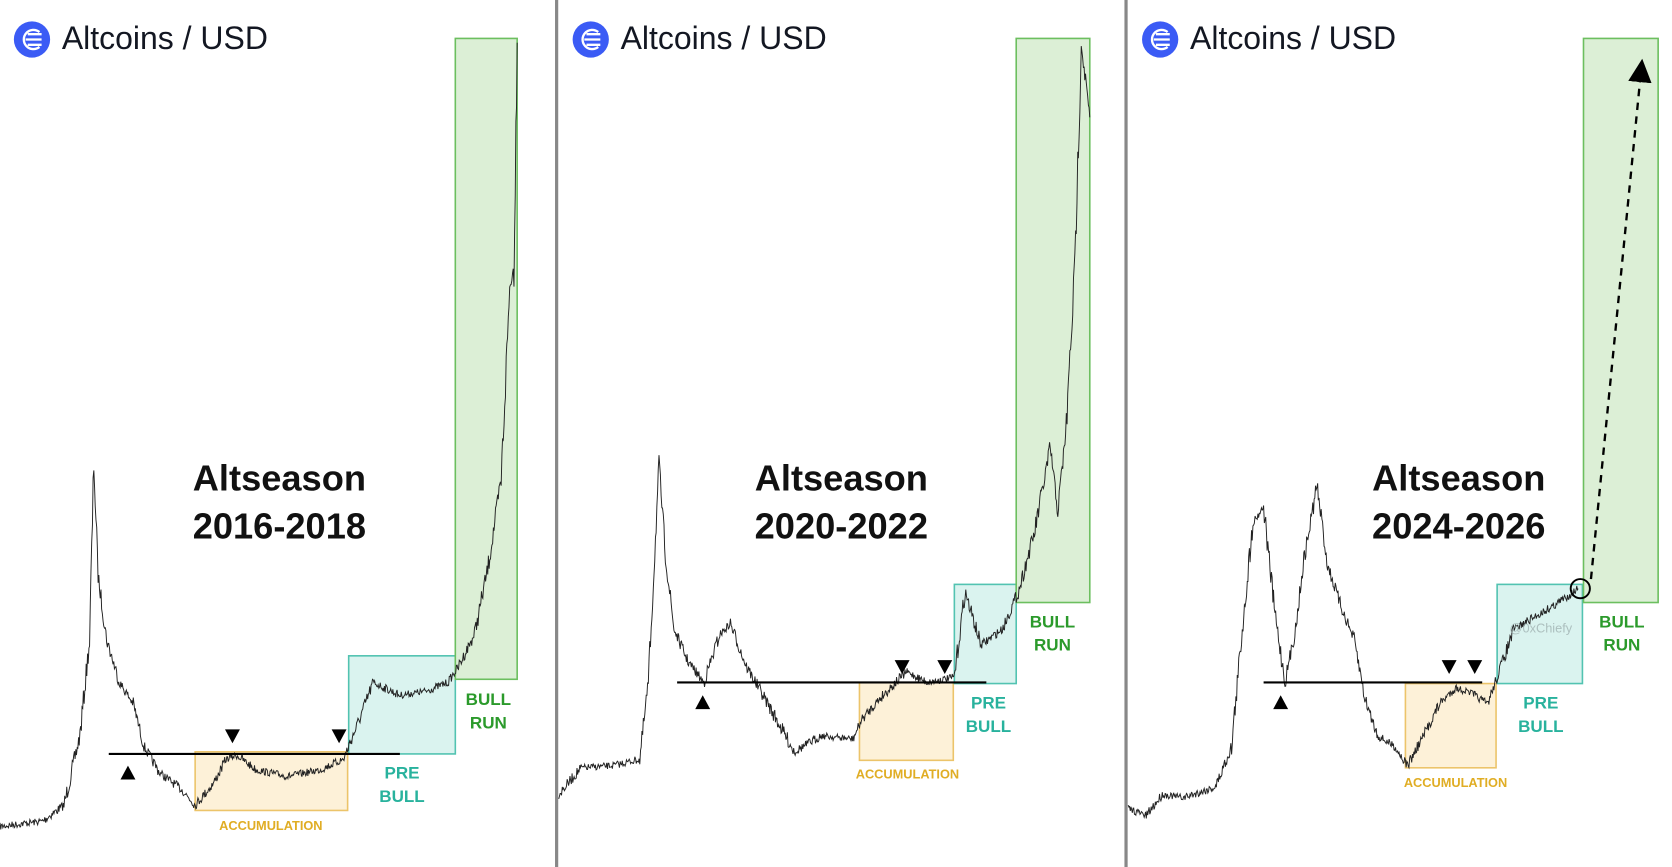  I want to click on season-years: 2024-2026, so click(1458, 526).